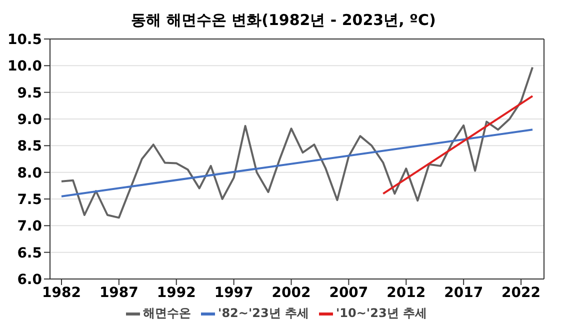 The image size is (567, 327). I want to click on y-tick-label: 7.0, so click(29, 226).